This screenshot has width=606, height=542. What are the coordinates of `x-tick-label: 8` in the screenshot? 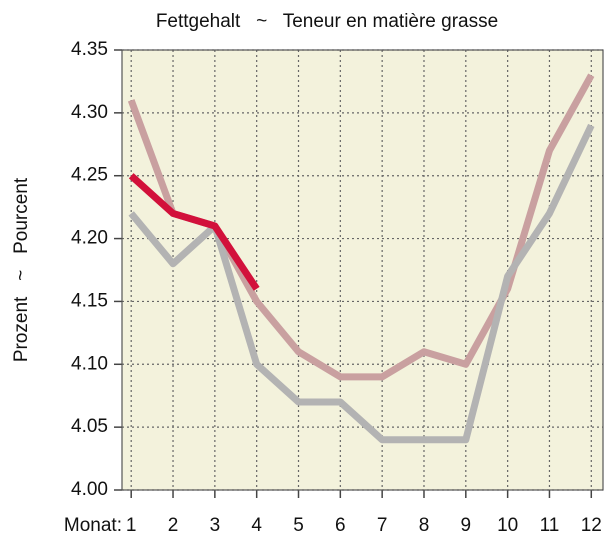 It's located at (424, 525).